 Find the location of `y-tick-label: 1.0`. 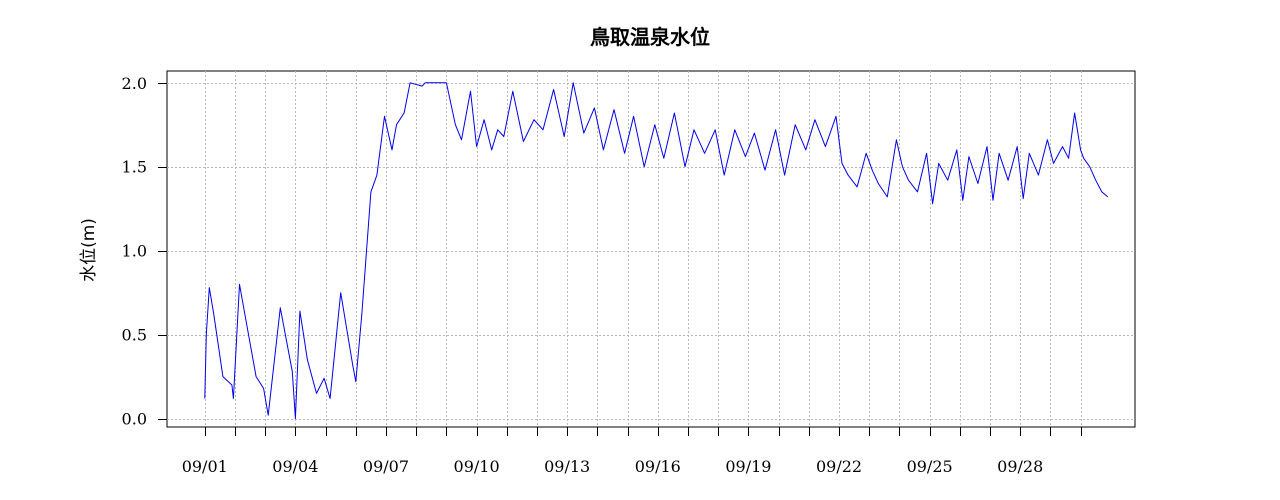

y-tick-label: 1.0 is located at coordinates (134, 251).